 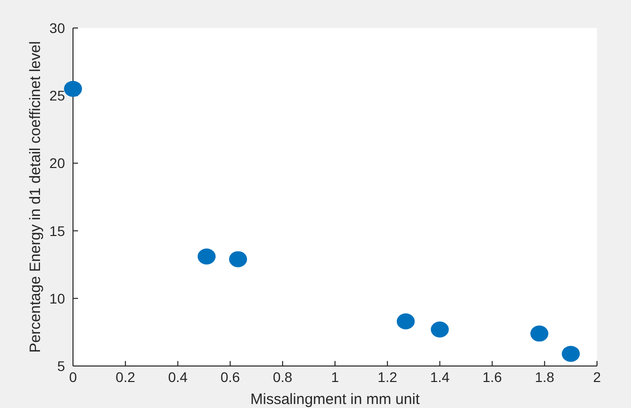 I want to click on x-tick-label: 1.6, so click(x=492, y=377).